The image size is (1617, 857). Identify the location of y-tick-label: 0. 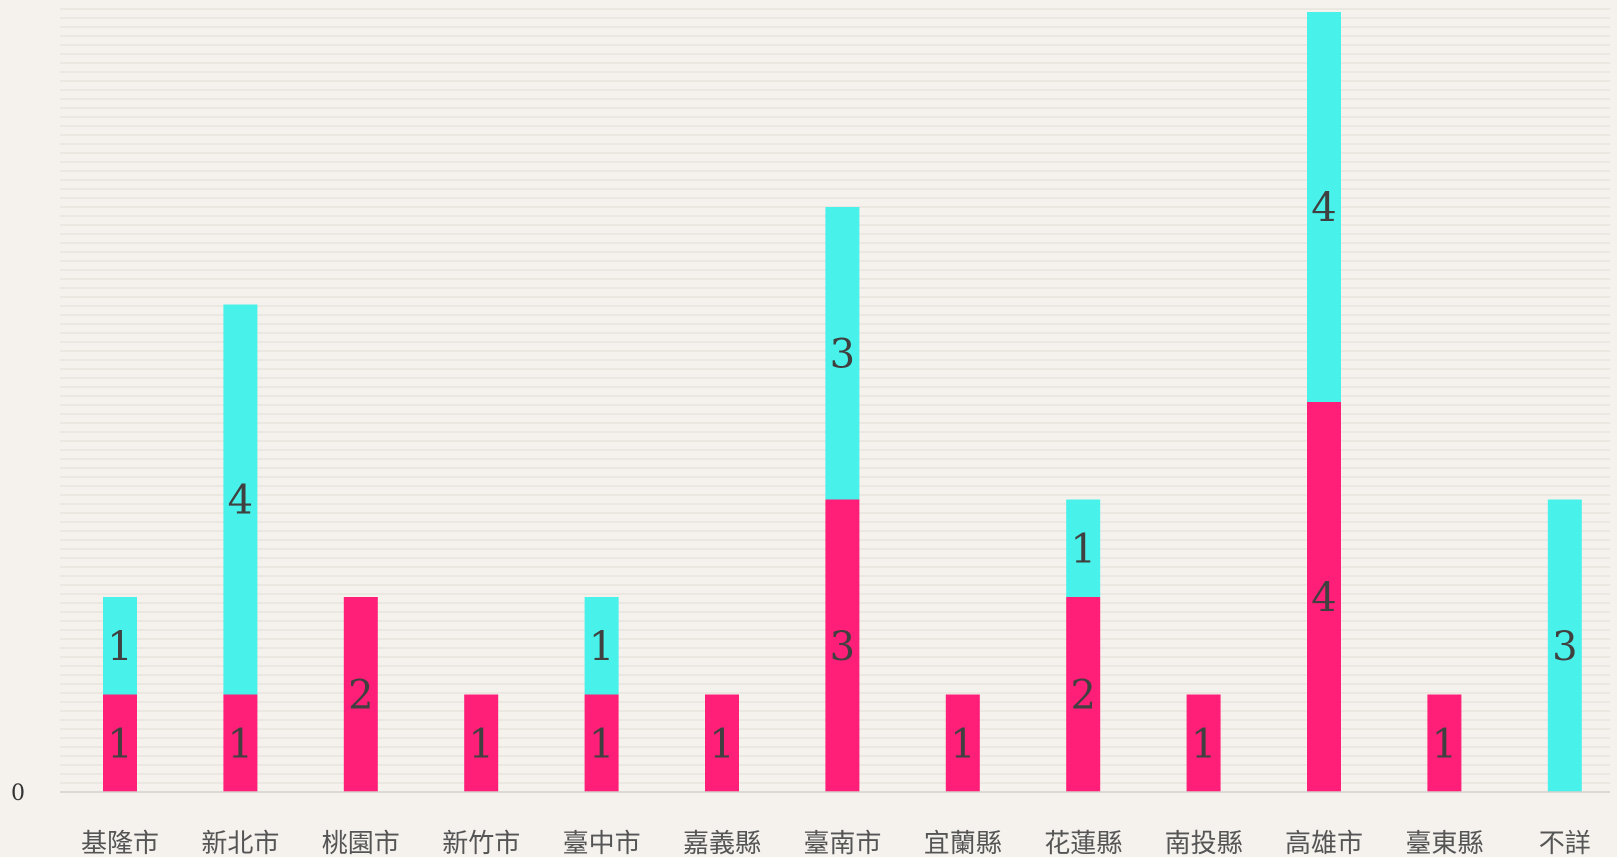
(18, 793).